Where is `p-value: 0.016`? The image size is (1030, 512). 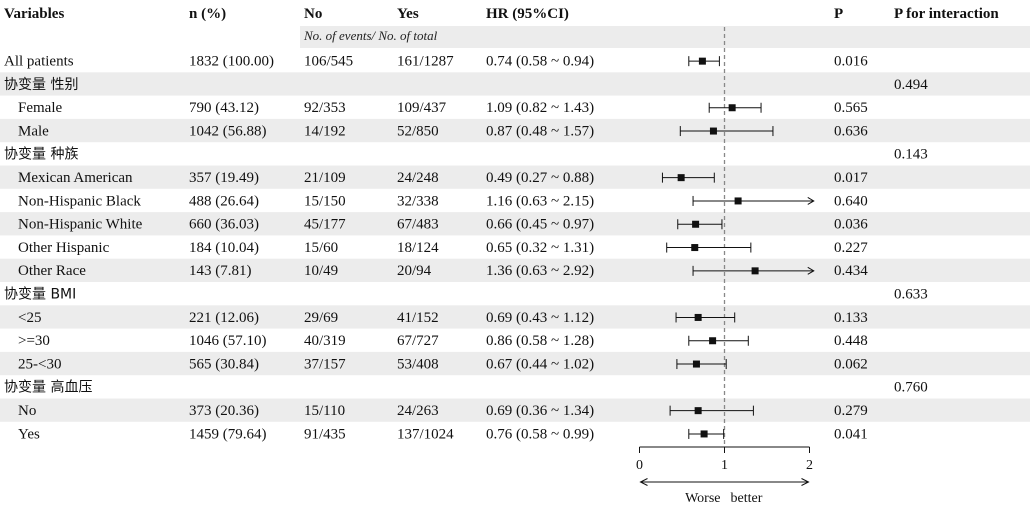 p-value: 0.016 is located at coordinates (851, 62).